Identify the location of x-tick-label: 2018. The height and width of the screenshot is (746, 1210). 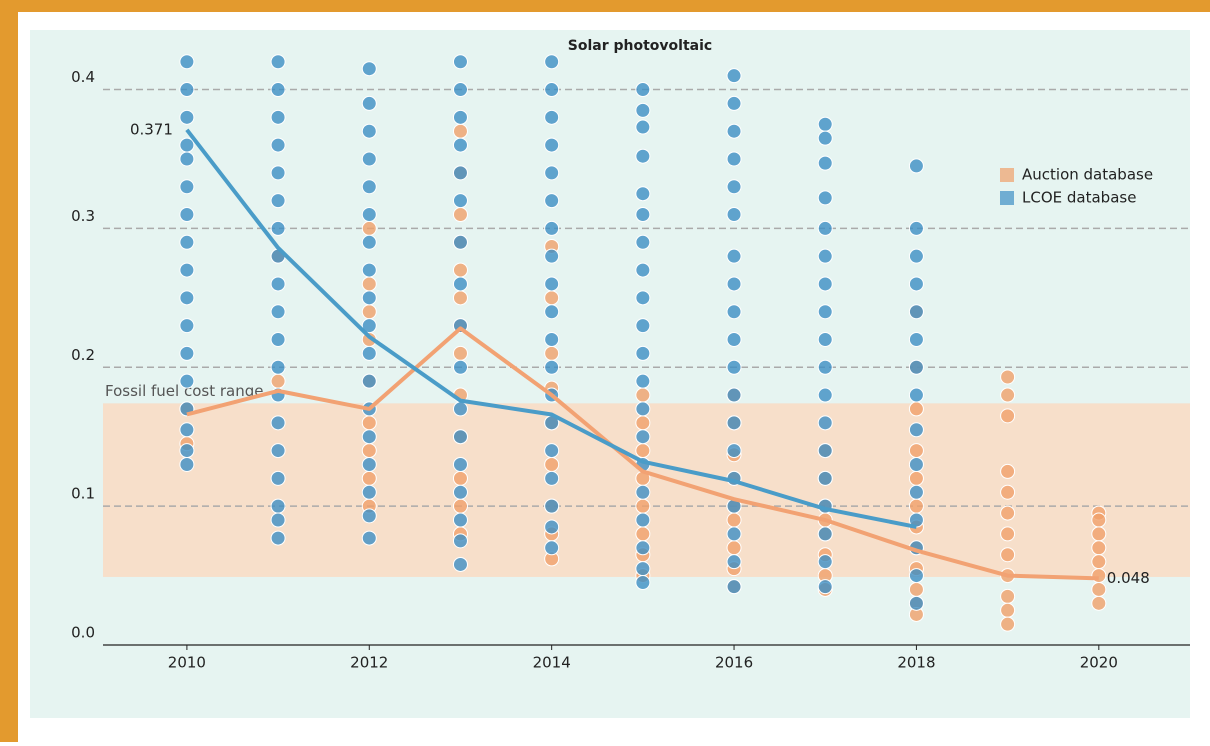
(916, 663).